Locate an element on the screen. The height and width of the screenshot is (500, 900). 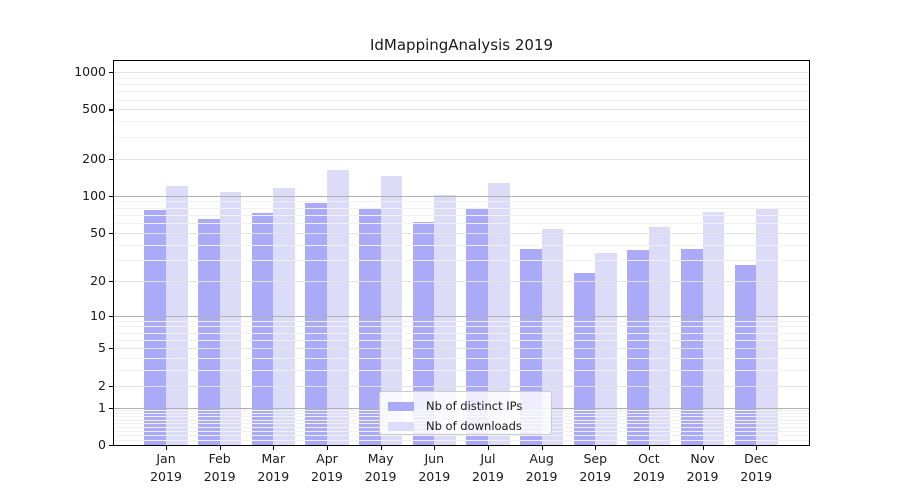
y-tick-label: 50 is located at coordinates (98, 232).